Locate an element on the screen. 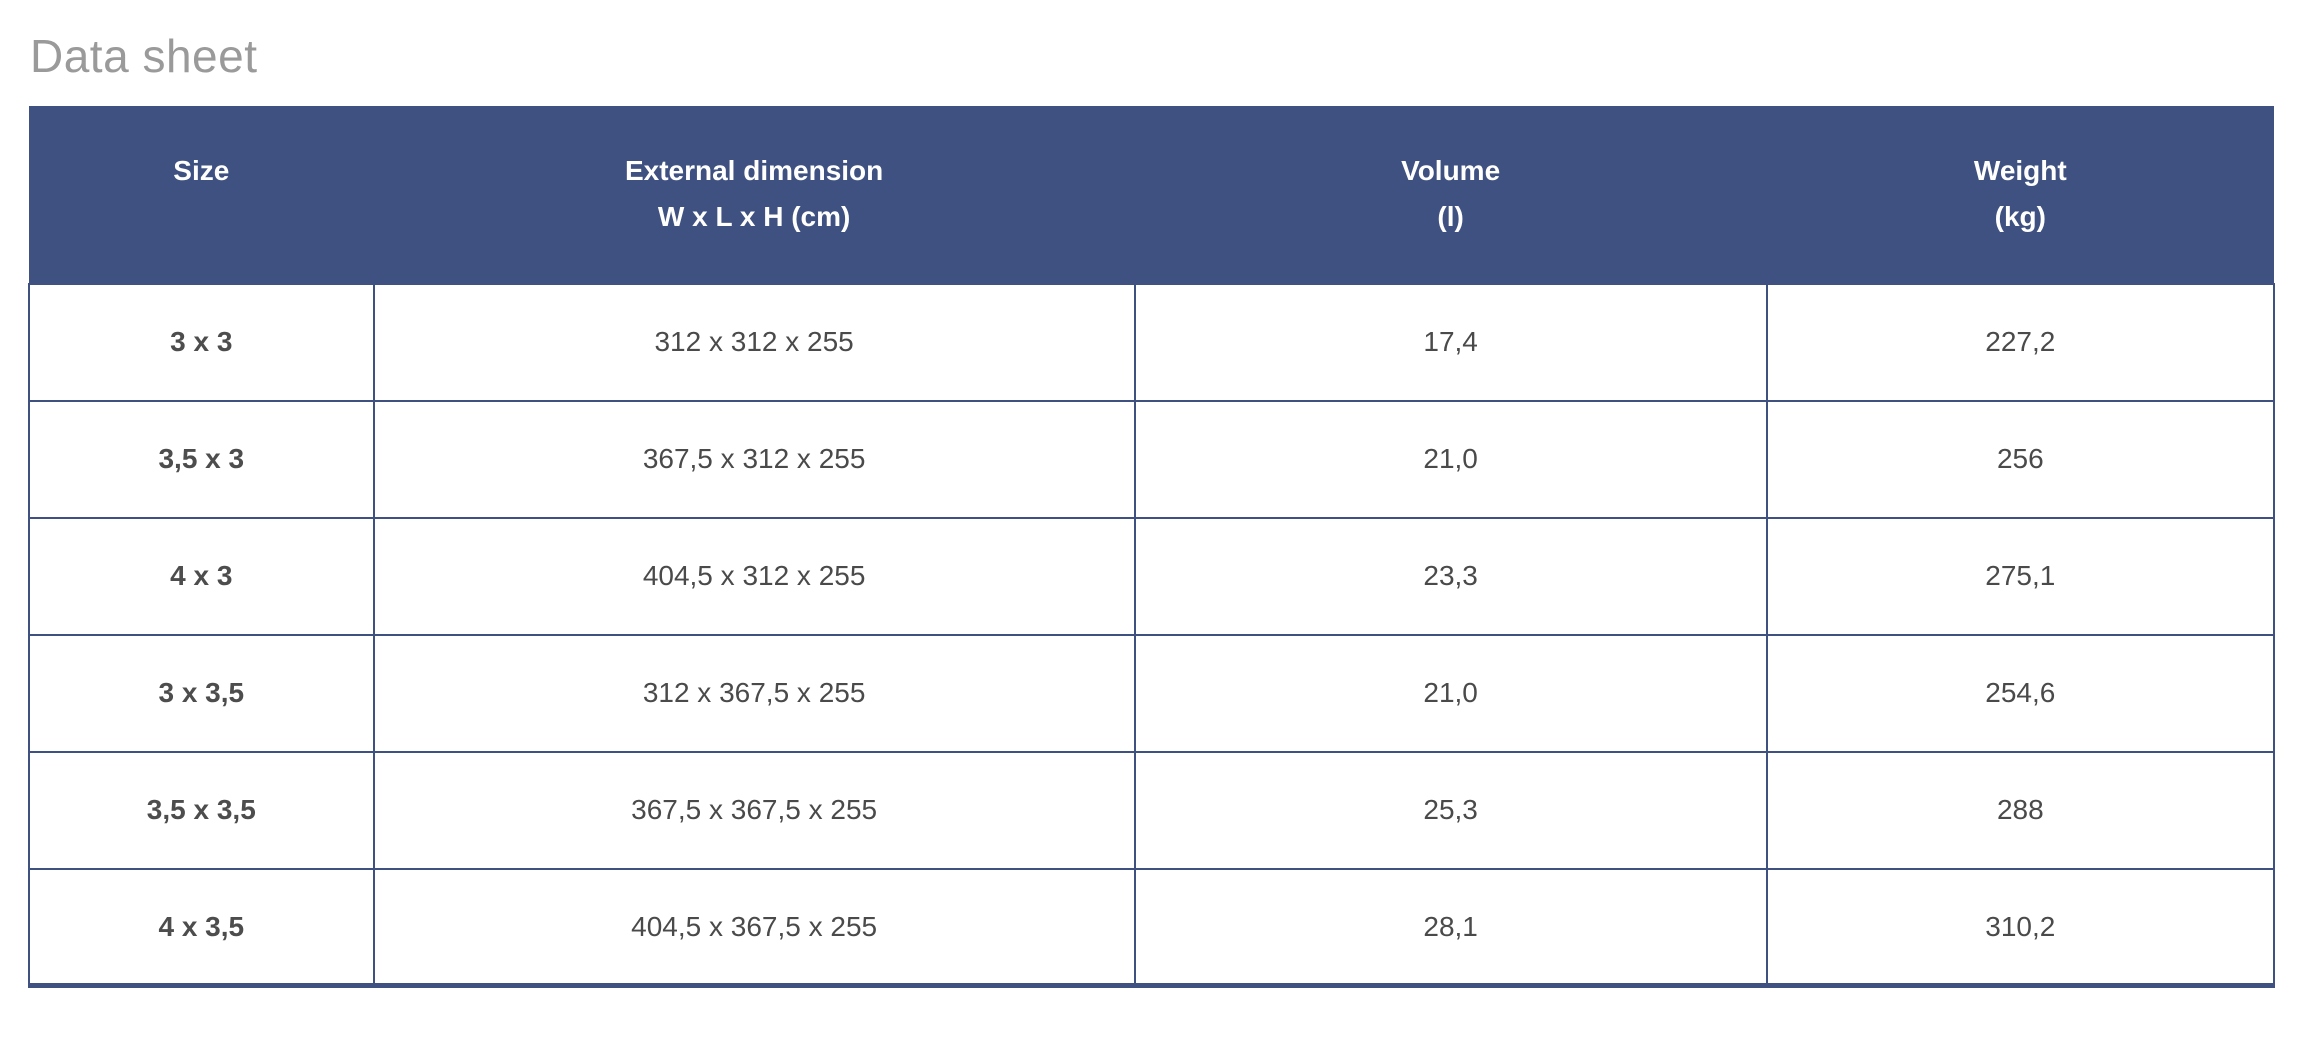 The height and width of the screenshot is (1044, 2304). table-row: 3,5 x 3 367,5 x 312 x 255 21,0 256 is located at coordinates (1152, 459).